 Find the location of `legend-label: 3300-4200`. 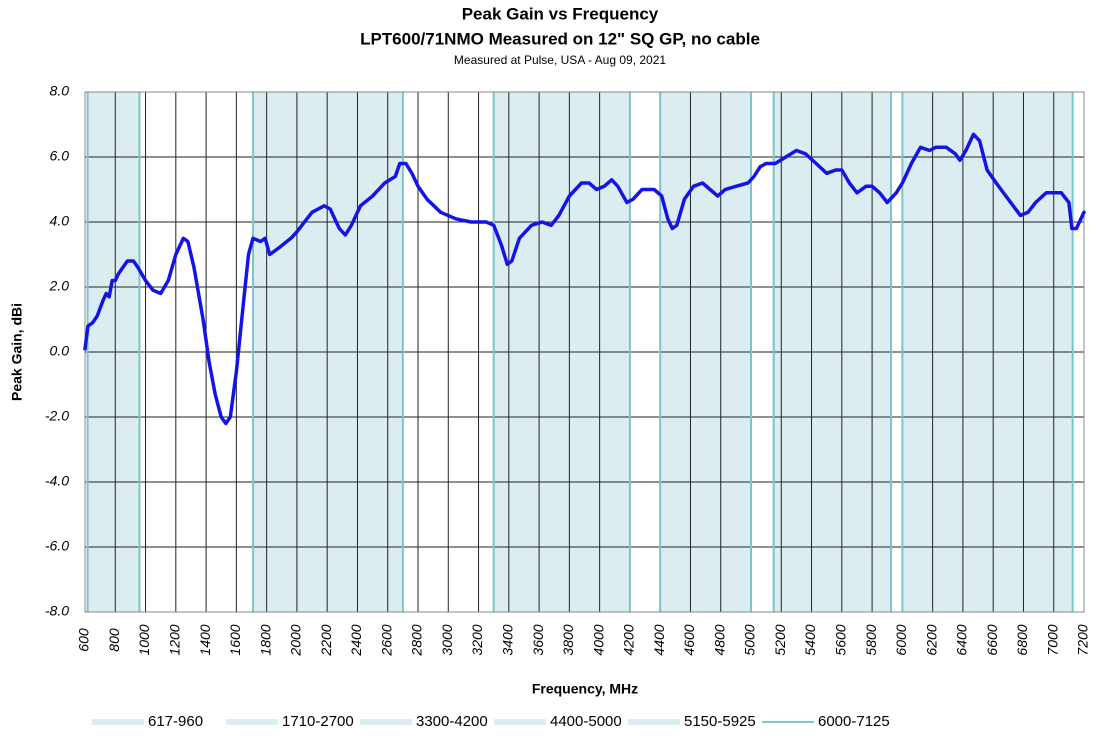

legend-label: 3300-4200 is located at coordinates (452, 721).